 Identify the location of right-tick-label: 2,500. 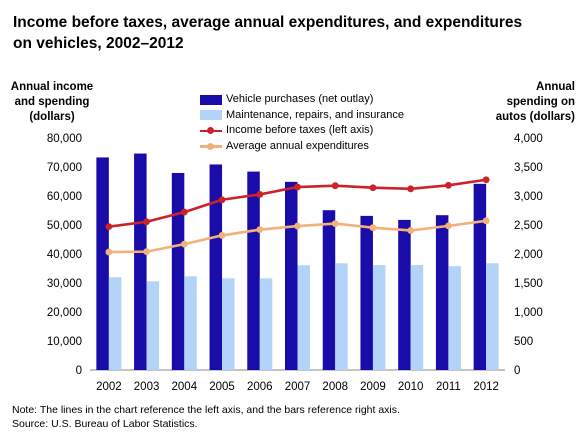
(528, 226).